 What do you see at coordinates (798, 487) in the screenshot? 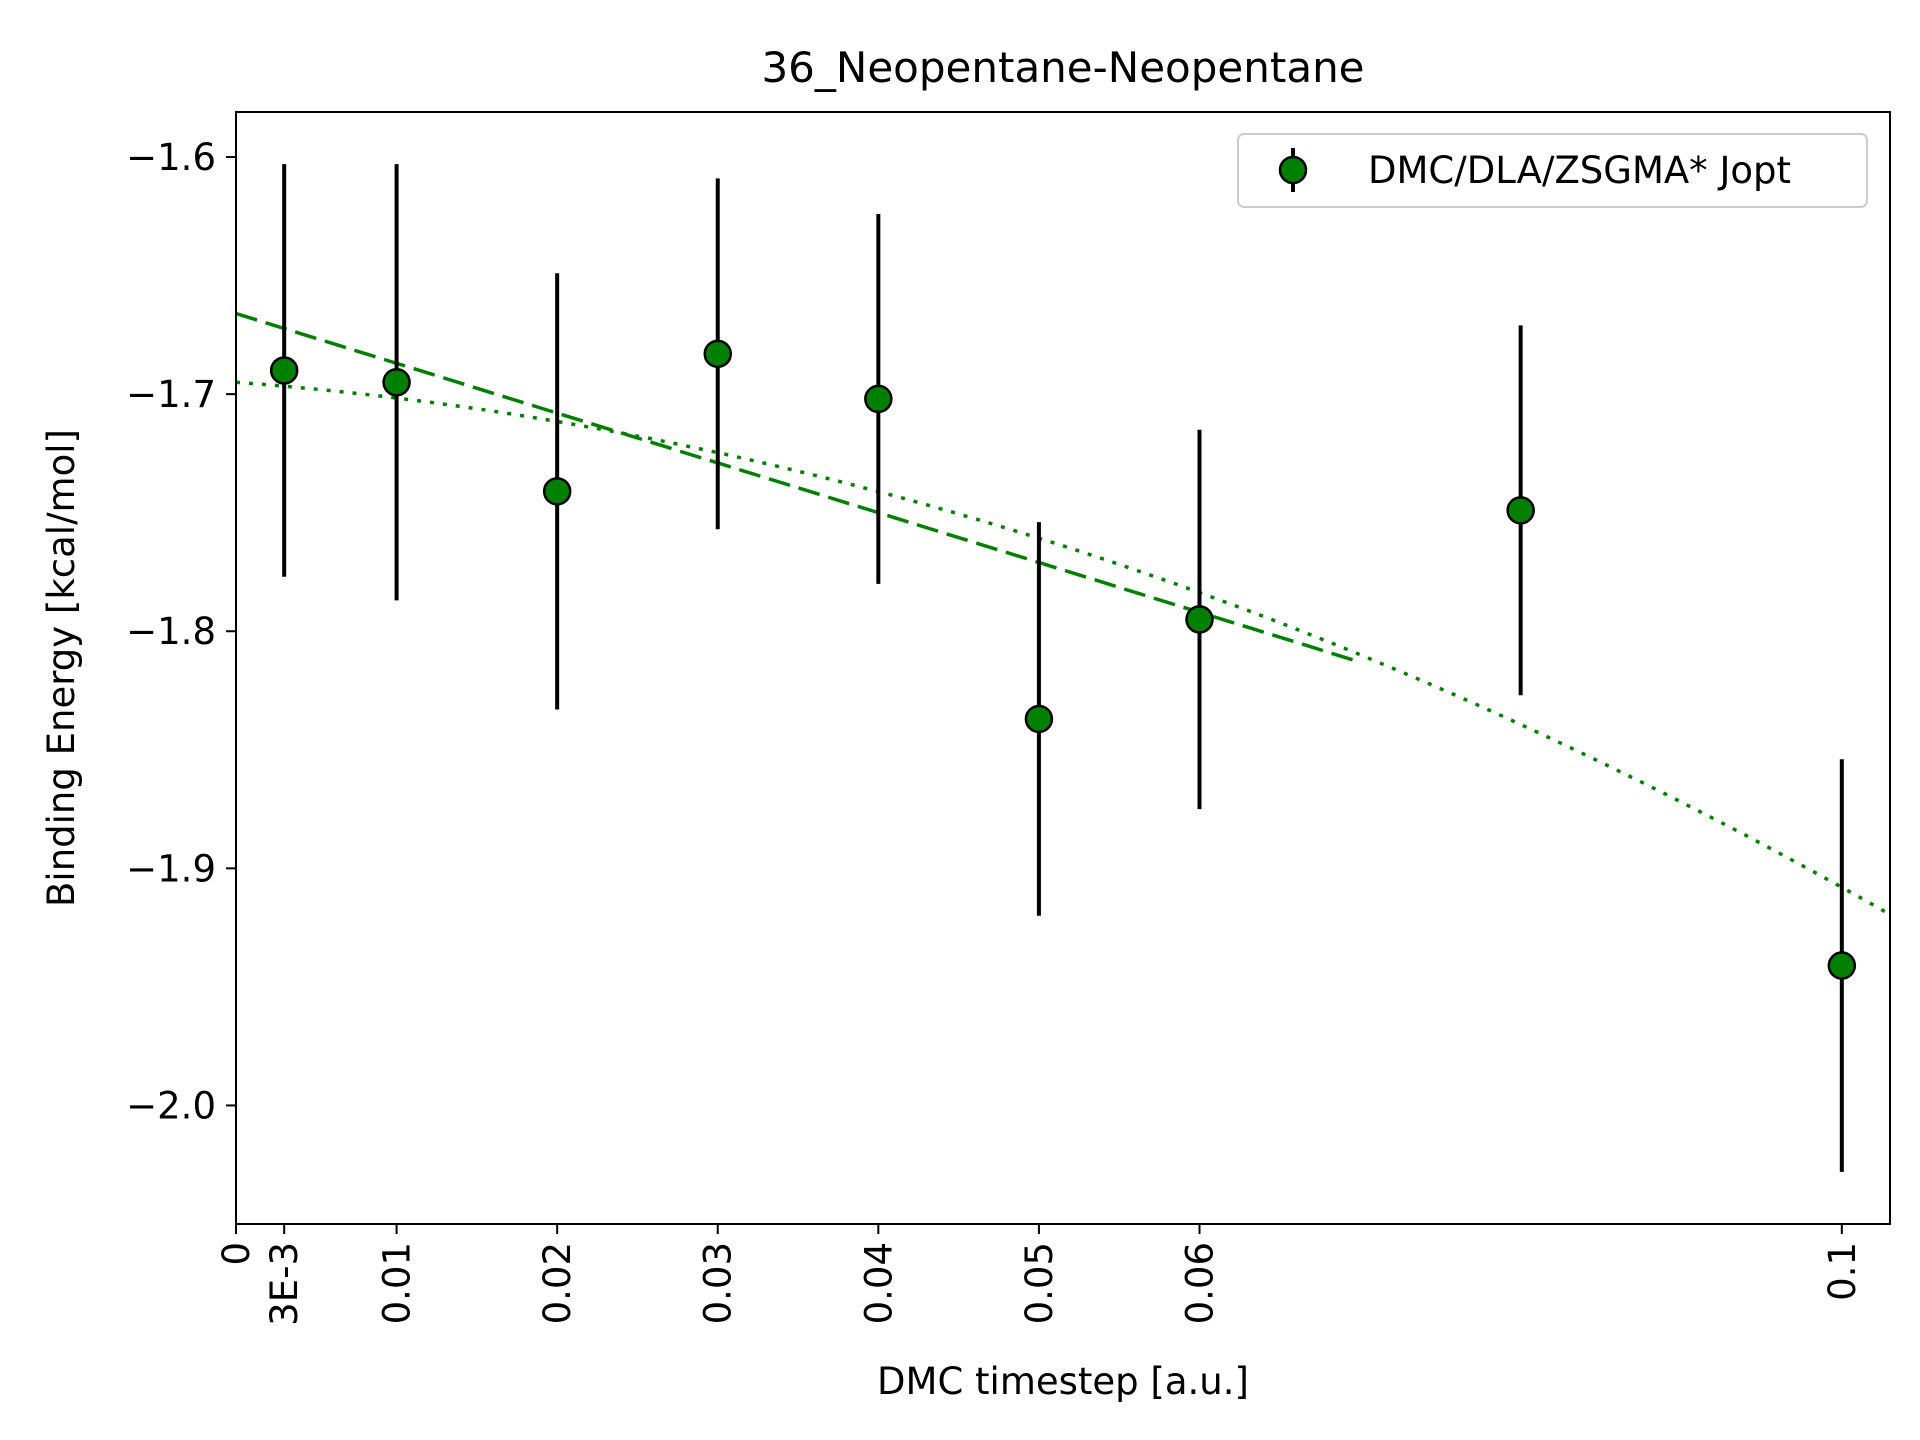
I see `linear-fit-line` at bounding box center [798, 487].